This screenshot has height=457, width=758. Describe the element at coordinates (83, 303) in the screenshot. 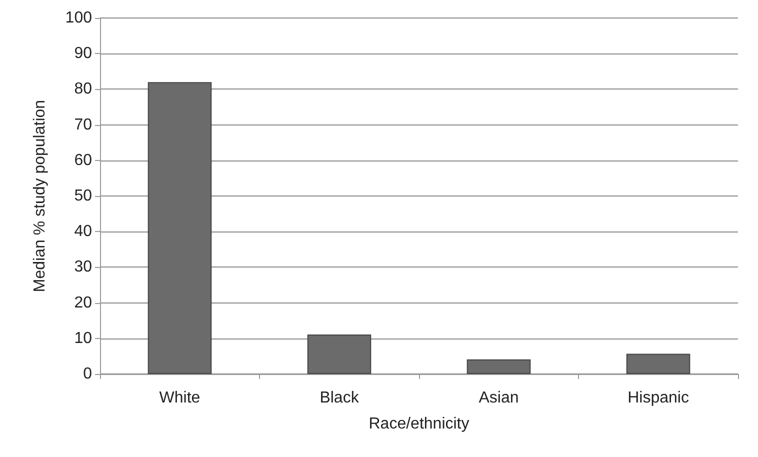

I see `y-tick-label: 20` at that location.